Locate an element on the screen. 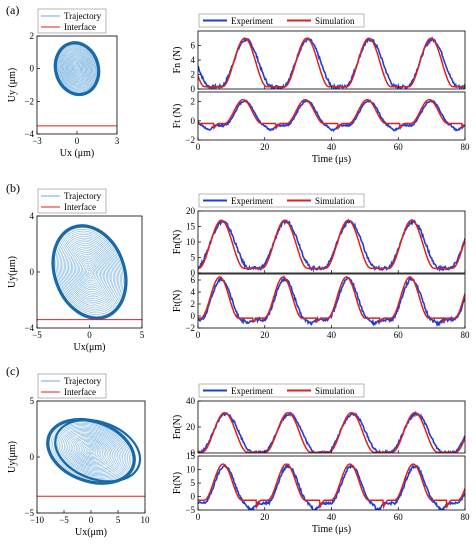  fn-axis-label: Fn(N) is located at coordinates (177, 242).